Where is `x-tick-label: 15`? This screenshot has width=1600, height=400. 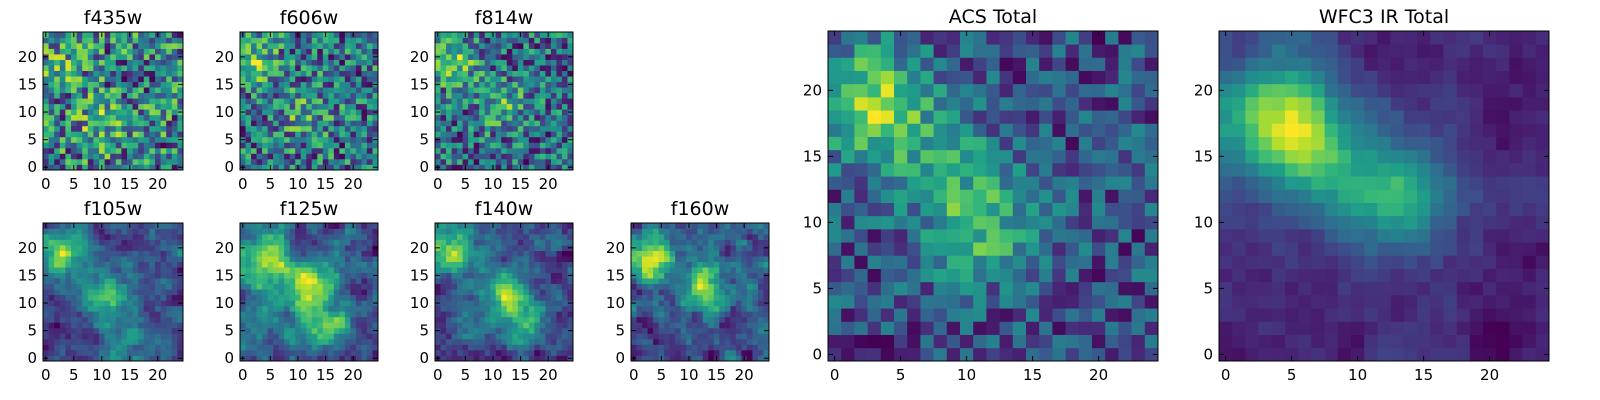 x-tick-label: 15 is located at coordinates (520, 184).